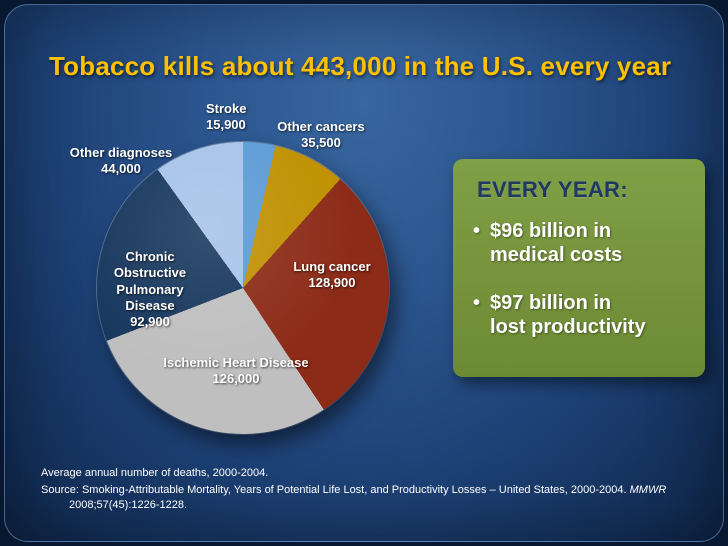 The image size is (728, 546). Describe the element at coordinates (150, 321) in the screenshot. I see `pie-label-copd-value: 92,900` at that location.